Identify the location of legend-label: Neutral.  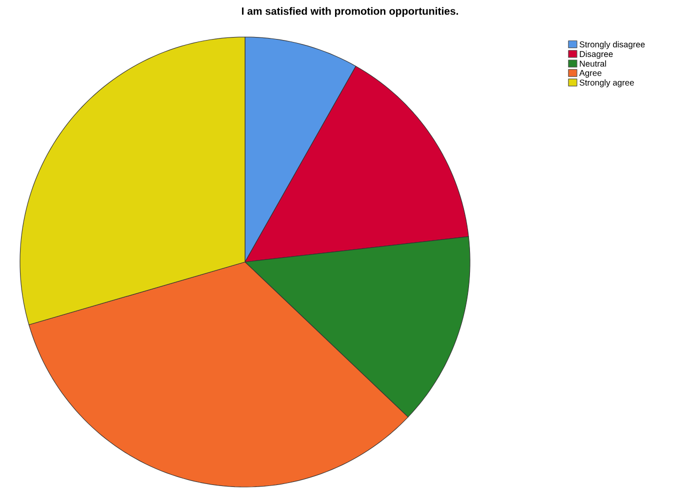
(593, 63).